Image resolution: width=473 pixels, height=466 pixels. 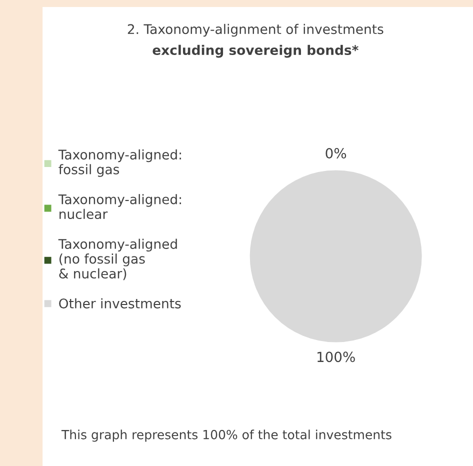 I want to click on legend-label: Taxonomy-aligned: nuclear, so click(x=119, y=207).